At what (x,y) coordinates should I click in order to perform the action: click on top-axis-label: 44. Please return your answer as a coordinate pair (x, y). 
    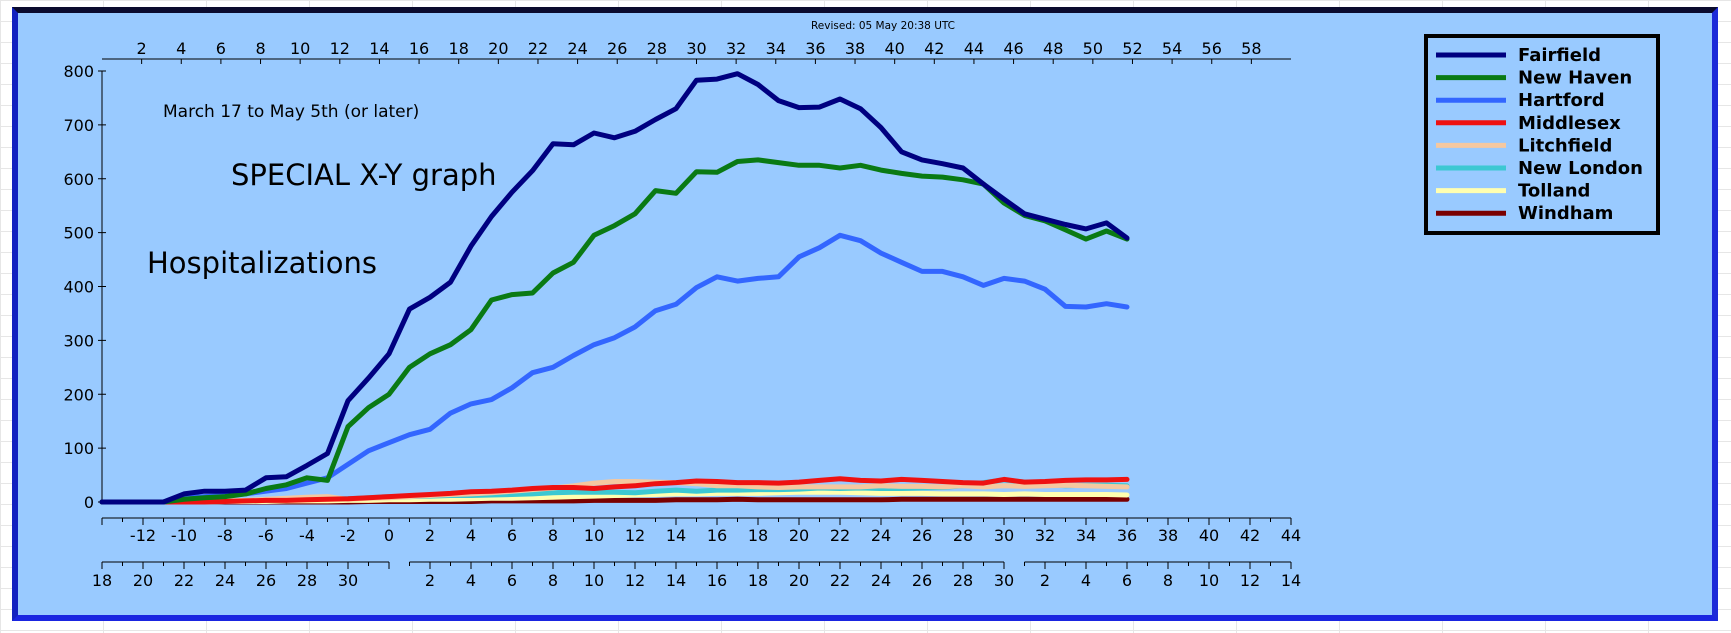
    Looking at the image, I should click on (974, 48).